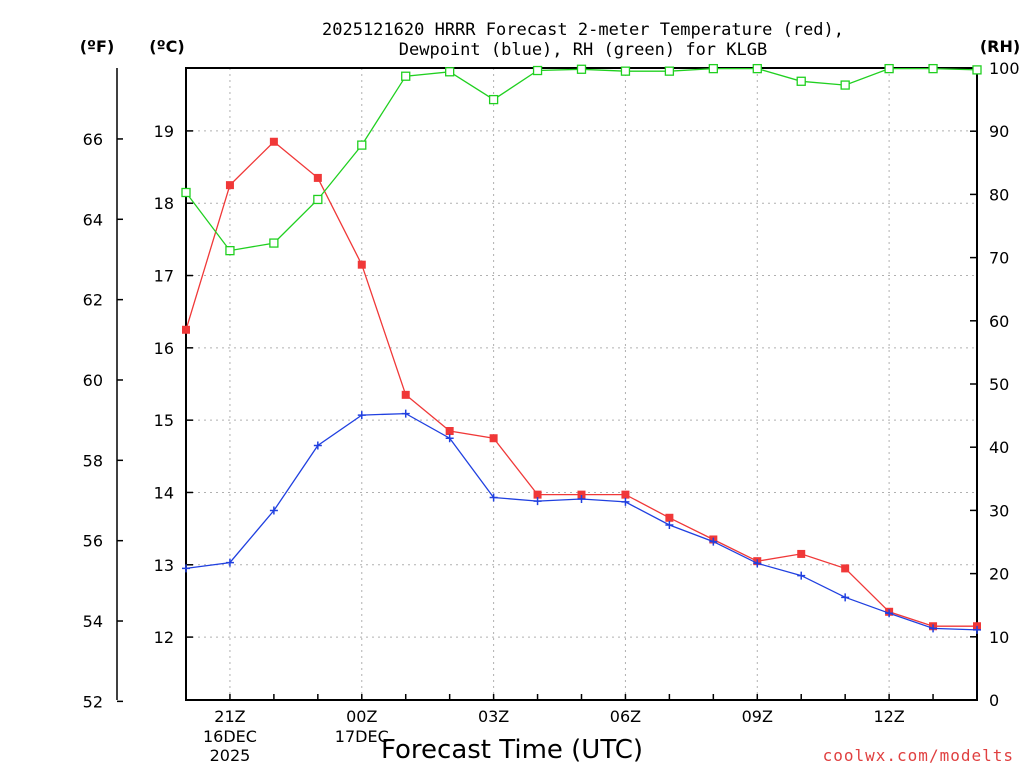  Describe the element at coordinates (164, 420) in the screenshot. I see `celsius-tick-label: 15` at that location.